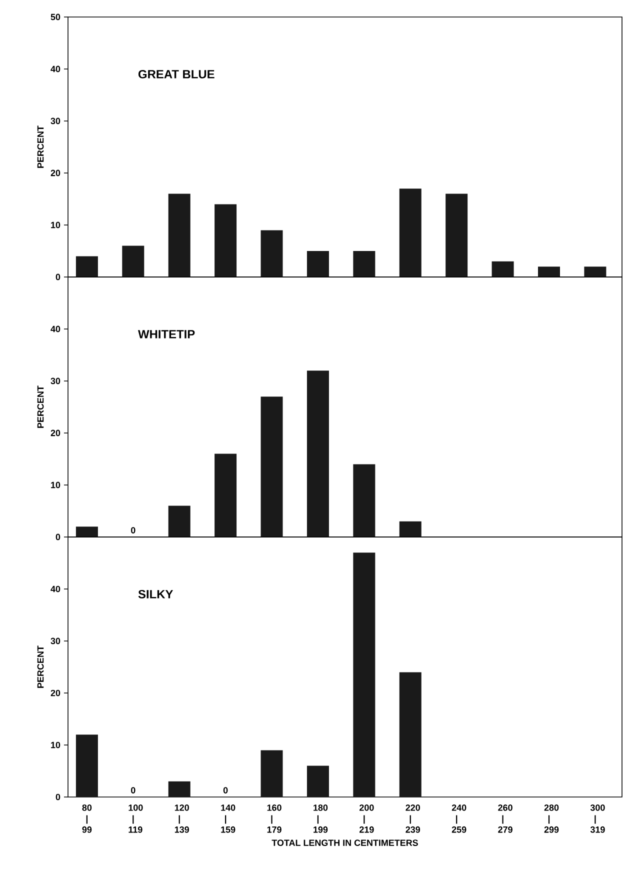 The height and width of the screenshot is (869, 628). What do you see at coordinates (87, 818) in the screenshot?
I see `x-tick-label: 80 | 99` at bounding box center [87, 818].